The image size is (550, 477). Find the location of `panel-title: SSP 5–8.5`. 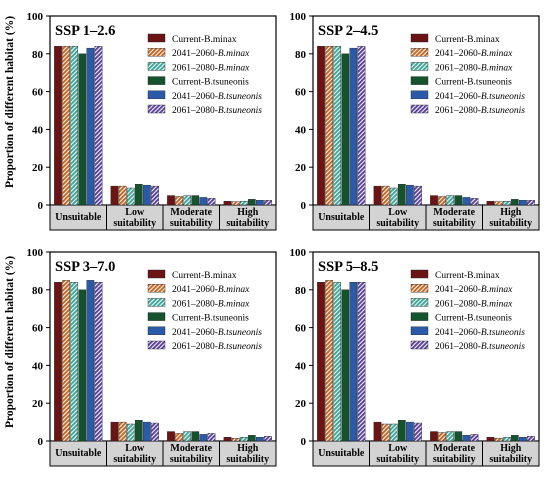

panel-title: SSP 5–8.5 is located at coordinates (348, 267).